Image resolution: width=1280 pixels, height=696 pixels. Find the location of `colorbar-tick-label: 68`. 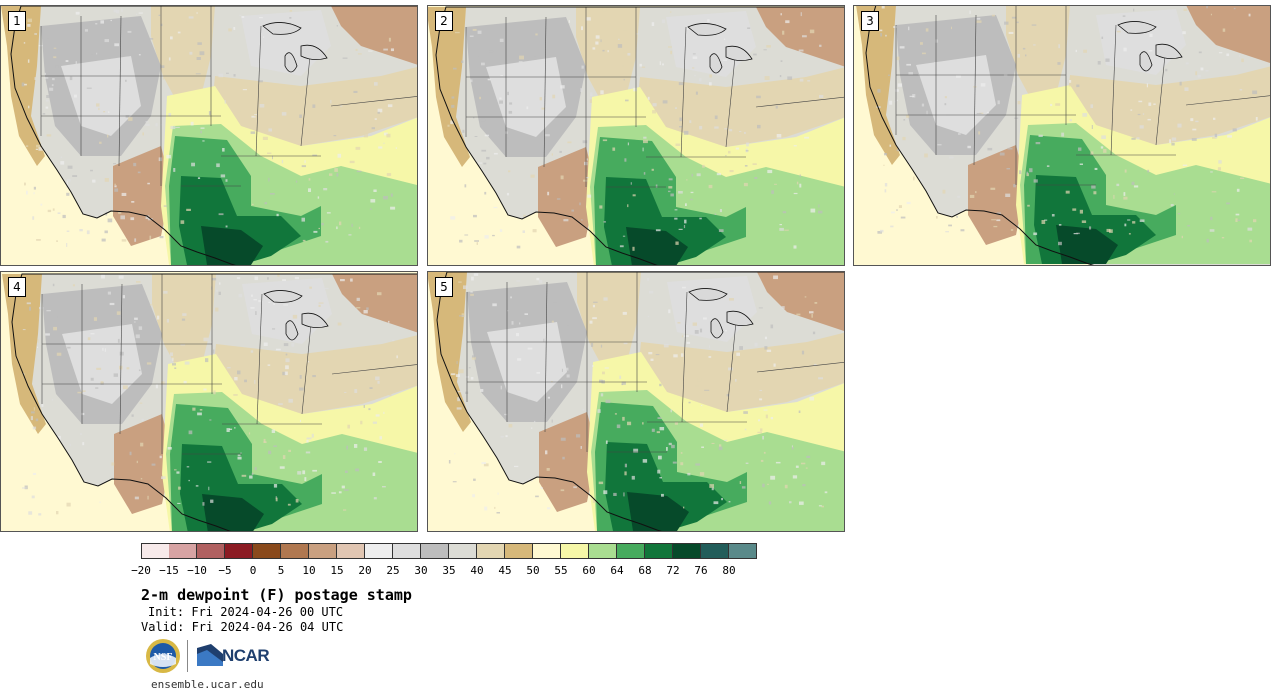

colorbar-tick-label: 68 is located at coordinates (645, 570).